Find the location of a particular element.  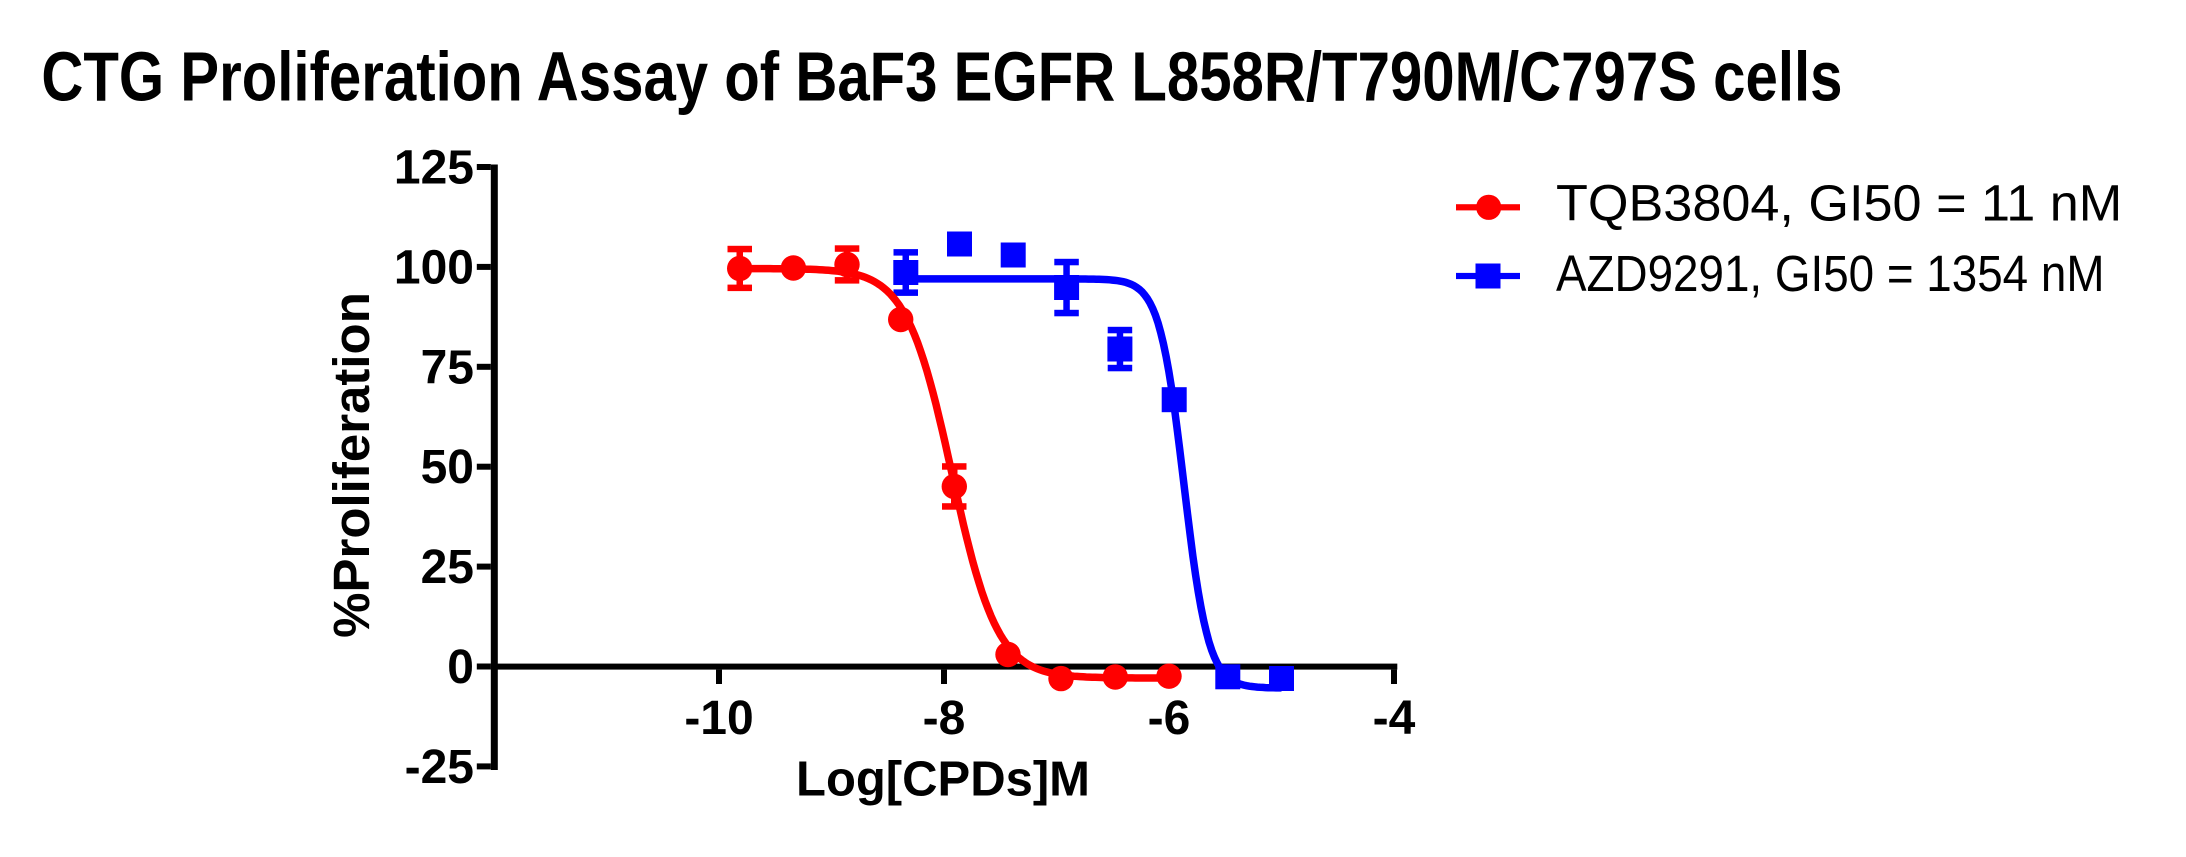

svg-text: -8 is located at coordinates (944, 718).